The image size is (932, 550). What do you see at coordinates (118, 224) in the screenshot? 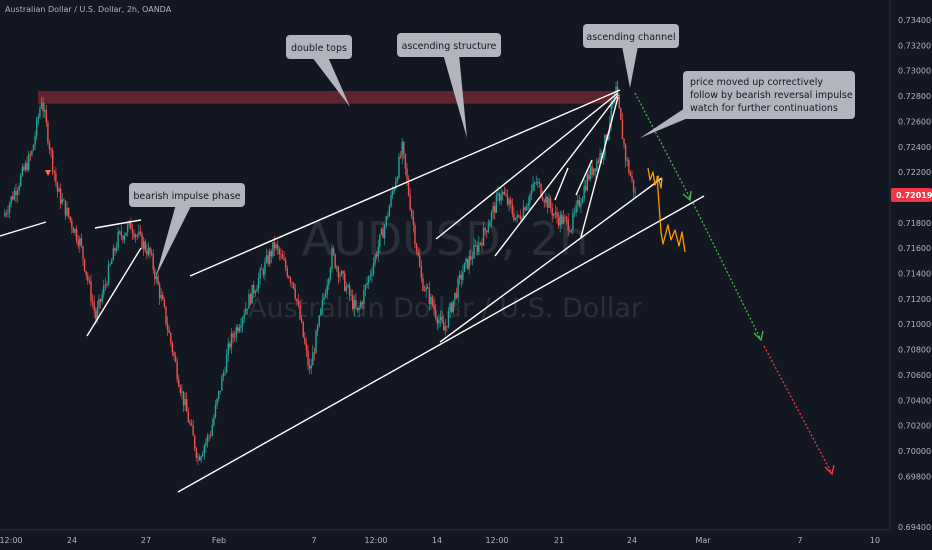
I see `trendline-wedge-top` at bounding box center [118, 224].